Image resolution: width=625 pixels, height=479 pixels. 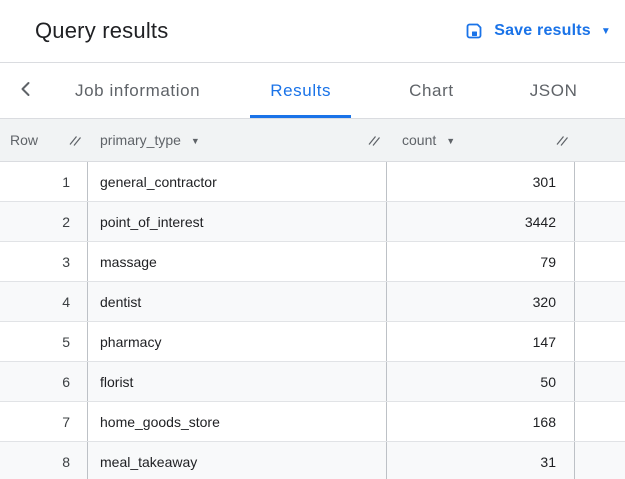 I want to click on save-results-button: Save results ▼, so click(x=537, y=31).